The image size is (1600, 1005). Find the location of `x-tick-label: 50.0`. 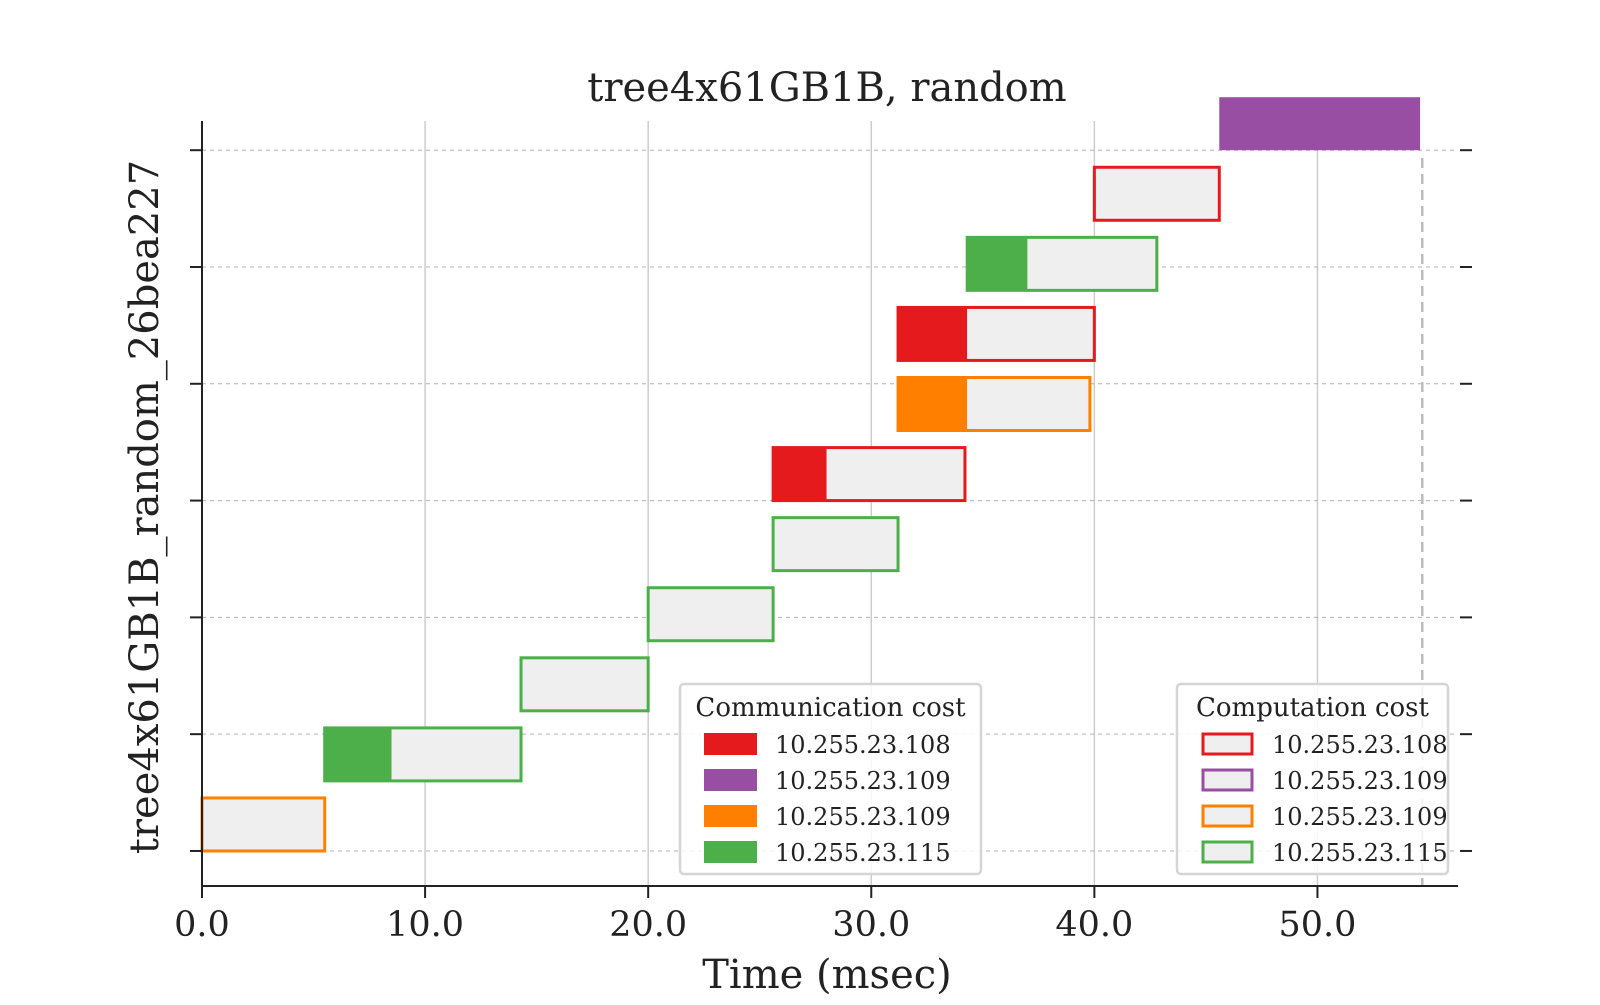

x-tick-label: 50.0 is located at coordinates (1317, 925).